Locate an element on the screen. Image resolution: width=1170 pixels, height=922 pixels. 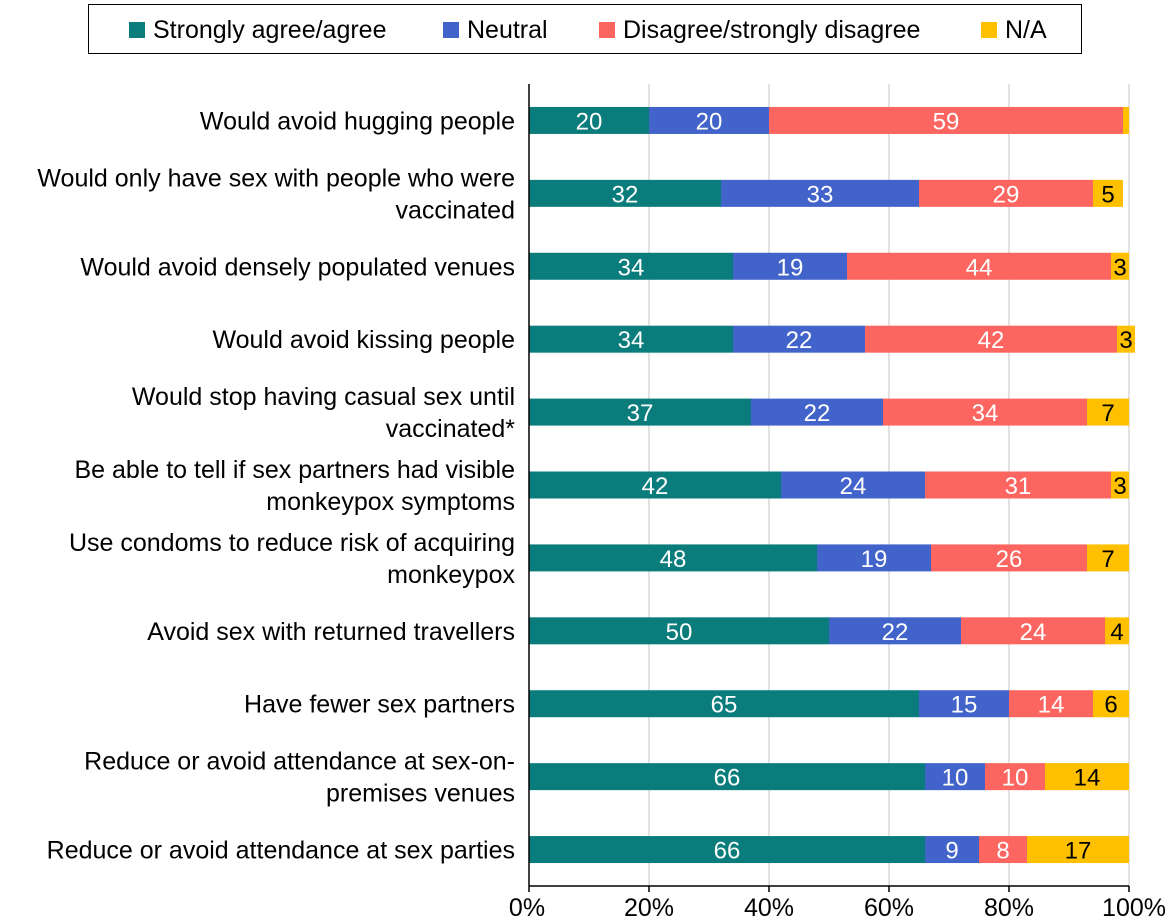
category-label: vaccinated is located at coordinates (455, 210).